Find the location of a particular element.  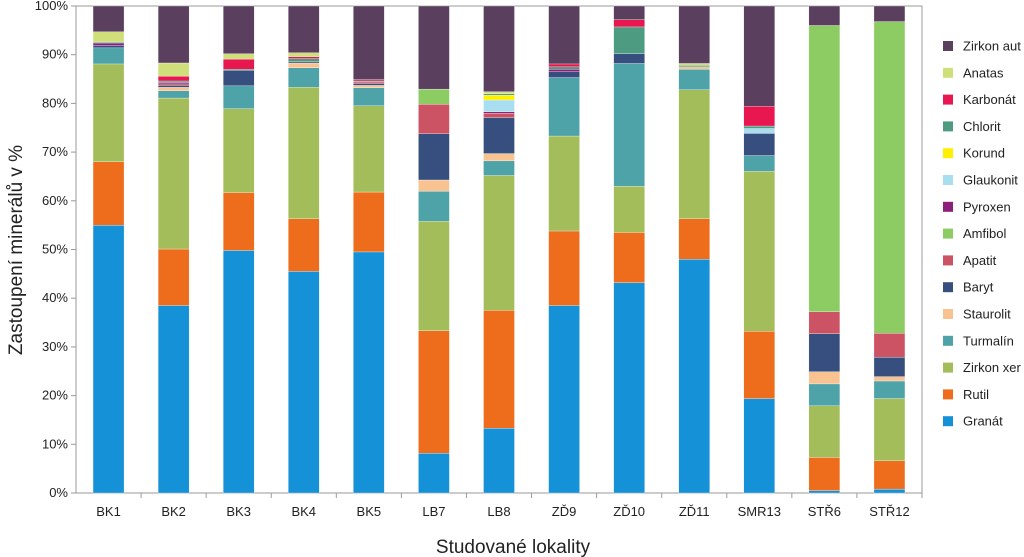

legend-label: Turmalín is located at coordinates (988, 340).